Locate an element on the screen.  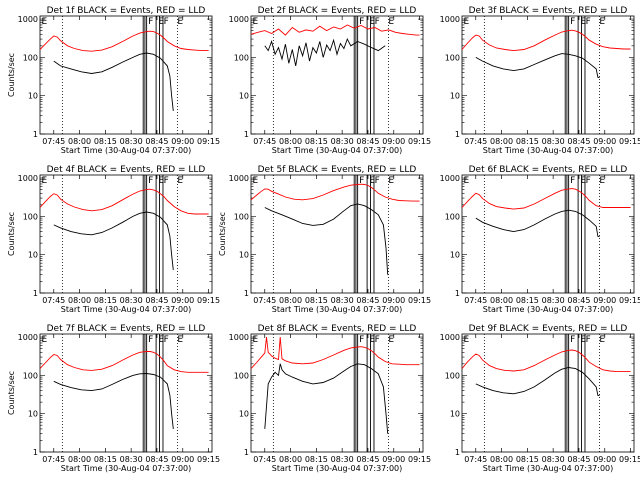
panel-title: Det 6f BLACK = Events, RED = LLD is located at coordinates (548, 170).